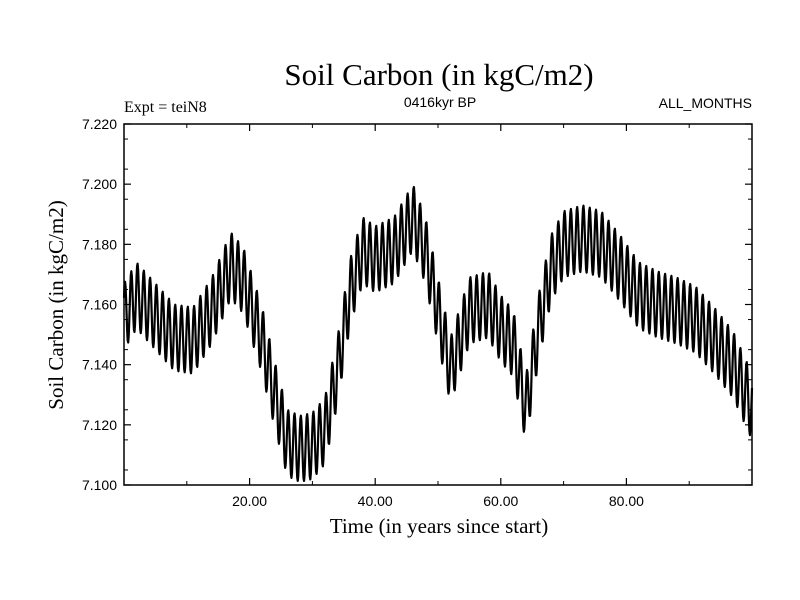 This screenshot has width=800, height=600. What do you see at coordinates (375, 501) in the screenshot?
I see `x-tick-label: 40.00` at bounding box center [375, 501].